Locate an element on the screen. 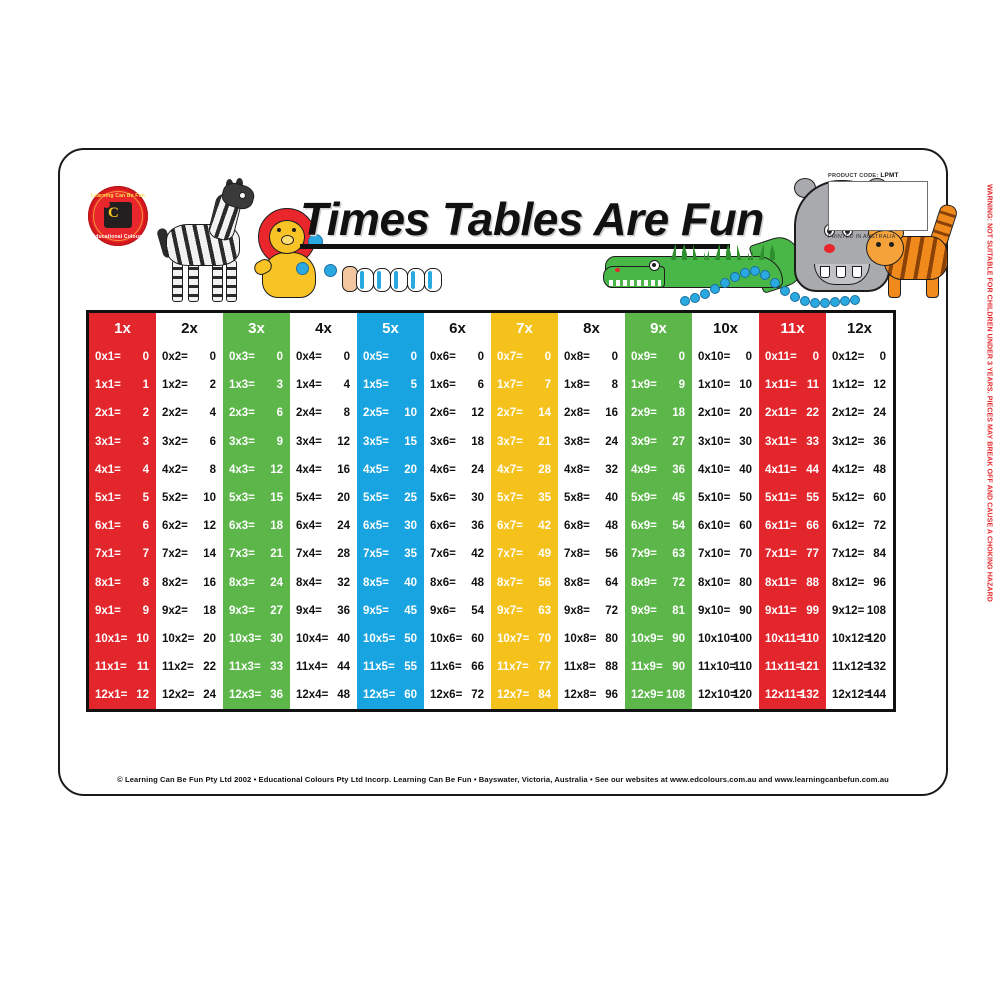 This screenshot has height=1000, width=1000. logo-top-text: Learning Can Be Fun is located at coordinates (118, 196).